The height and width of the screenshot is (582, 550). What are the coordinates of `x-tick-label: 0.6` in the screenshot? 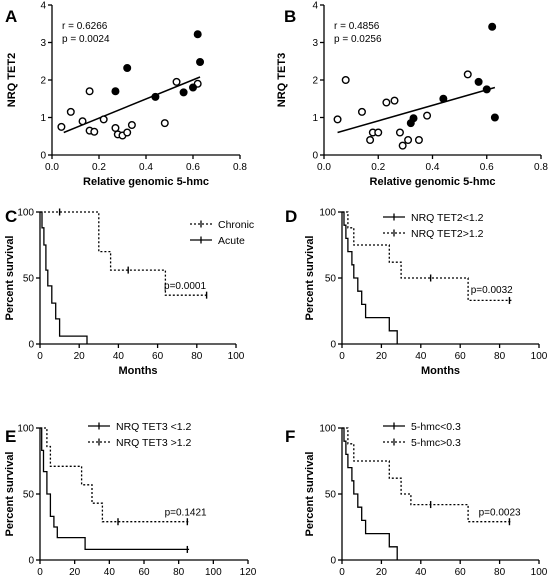 It's located at (193, 167).